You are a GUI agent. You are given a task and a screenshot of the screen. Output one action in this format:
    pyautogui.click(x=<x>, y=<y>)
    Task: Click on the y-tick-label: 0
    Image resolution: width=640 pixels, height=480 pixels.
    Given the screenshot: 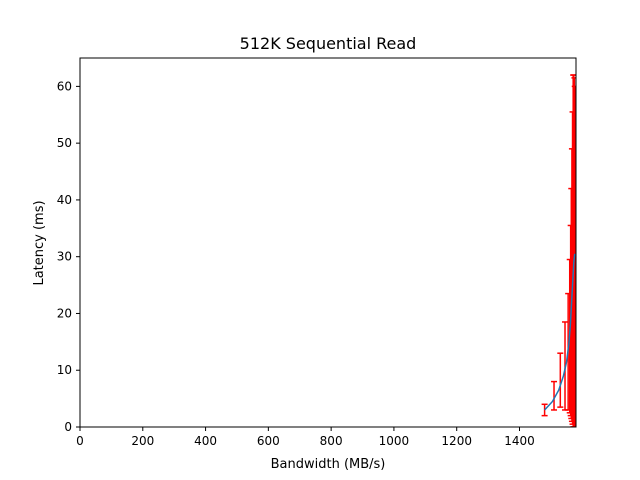 What is the action you would take?
    pyautogui.click(x=68, y=427)
    